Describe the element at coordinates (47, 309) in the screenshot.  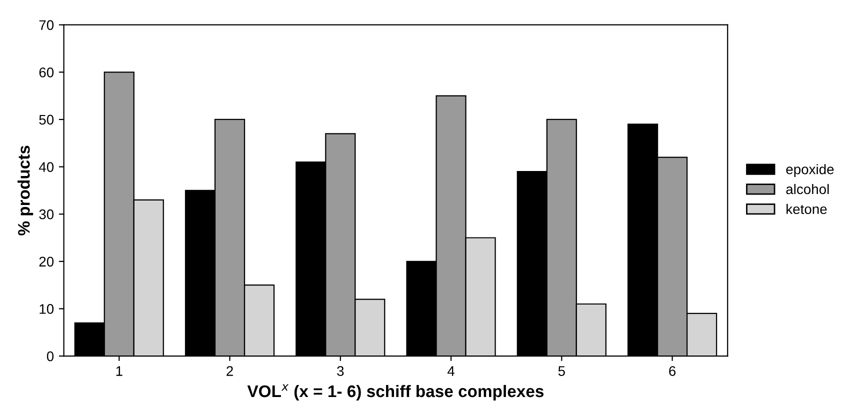
I see `y-tick-label: 10` at that location.